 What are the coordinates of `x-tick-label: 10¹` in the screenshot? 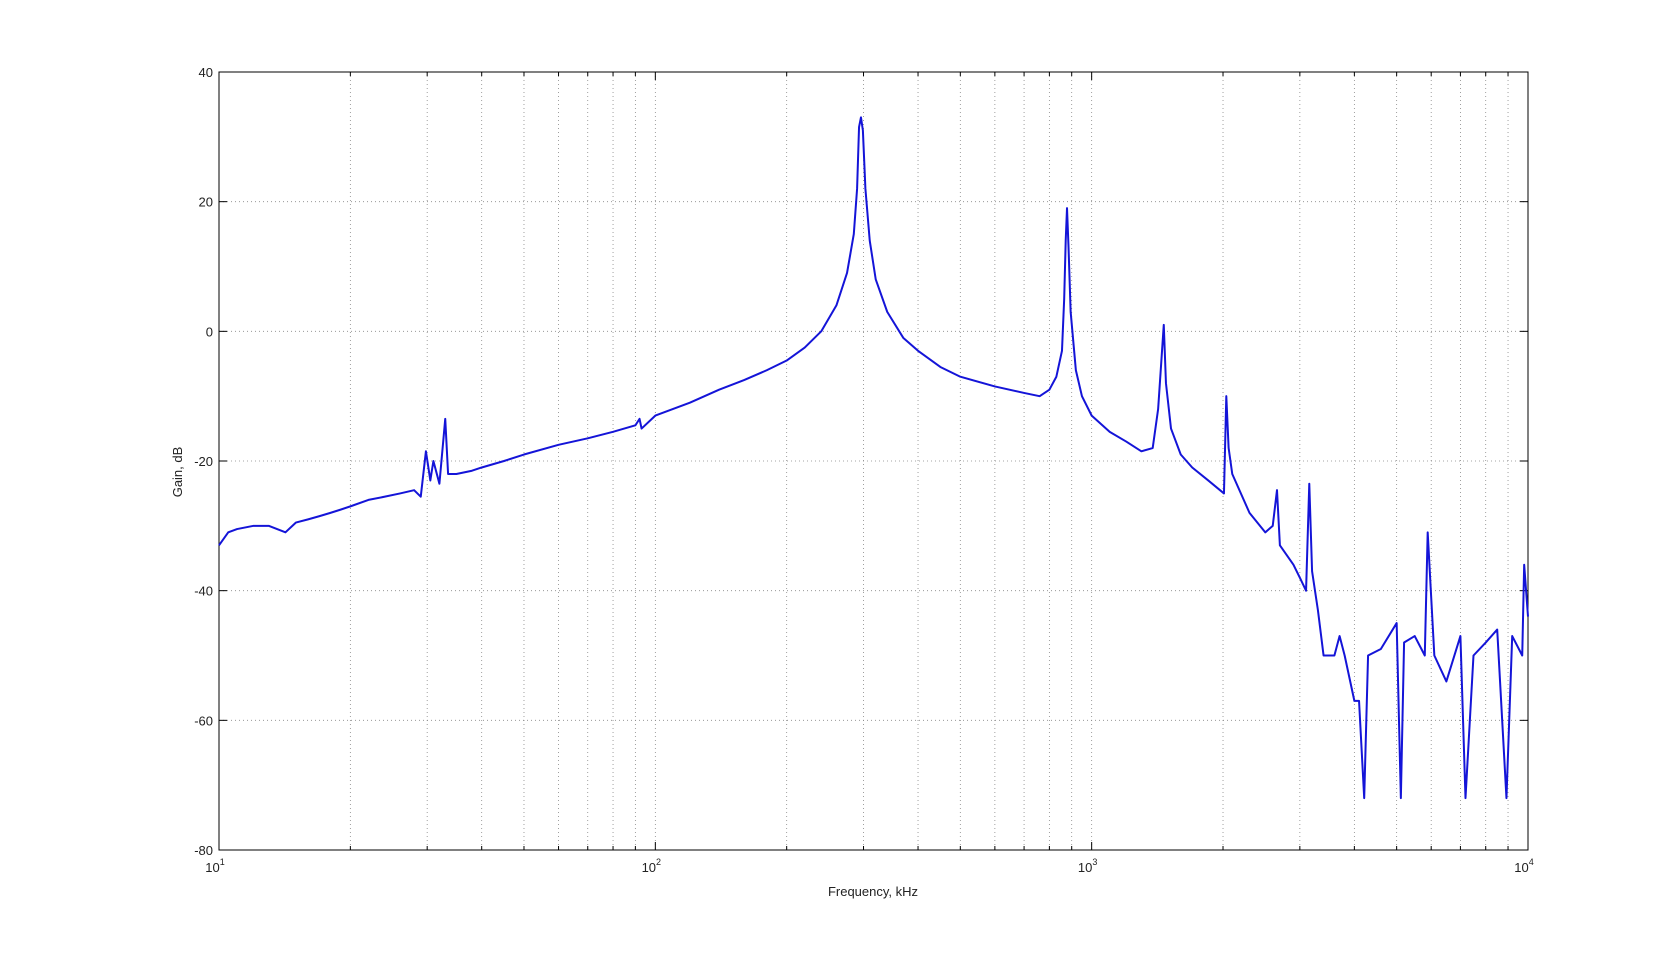 It's located at (214, 866).